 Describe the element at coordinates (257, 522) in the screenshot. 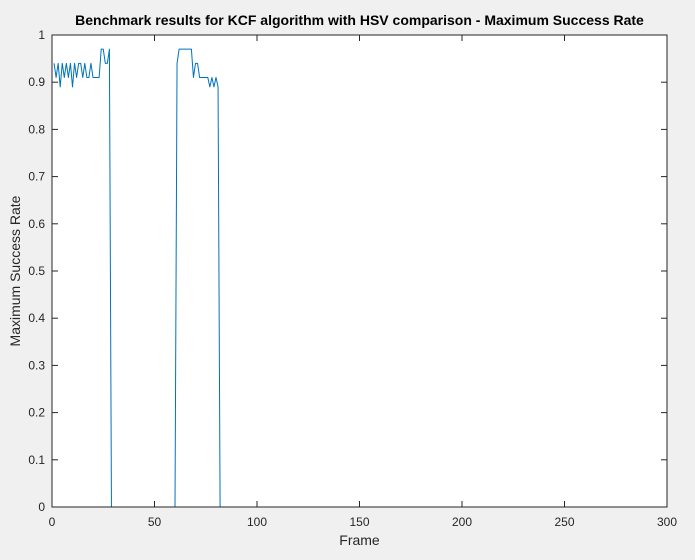

I see `x-tick-label: 100` at that location.